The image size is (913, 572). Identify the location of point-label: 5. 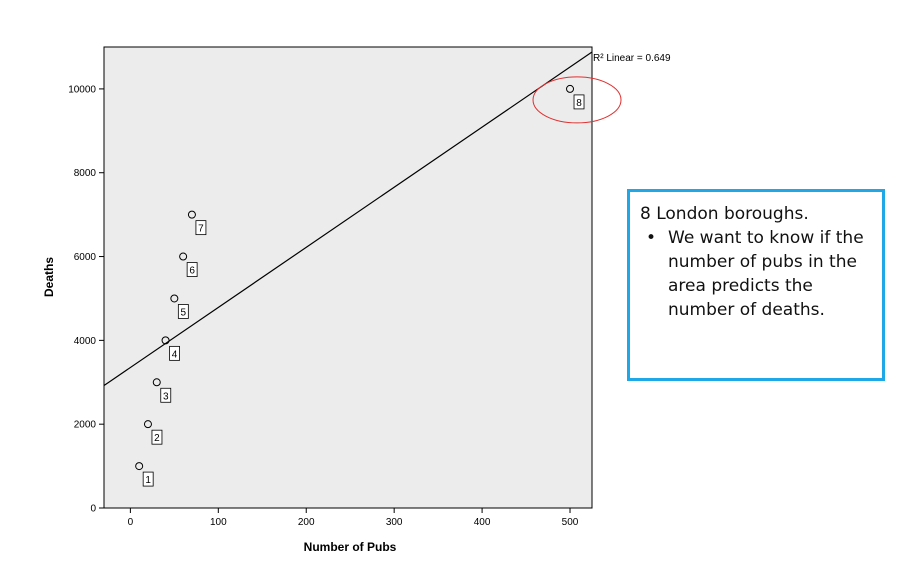
(184, 312).